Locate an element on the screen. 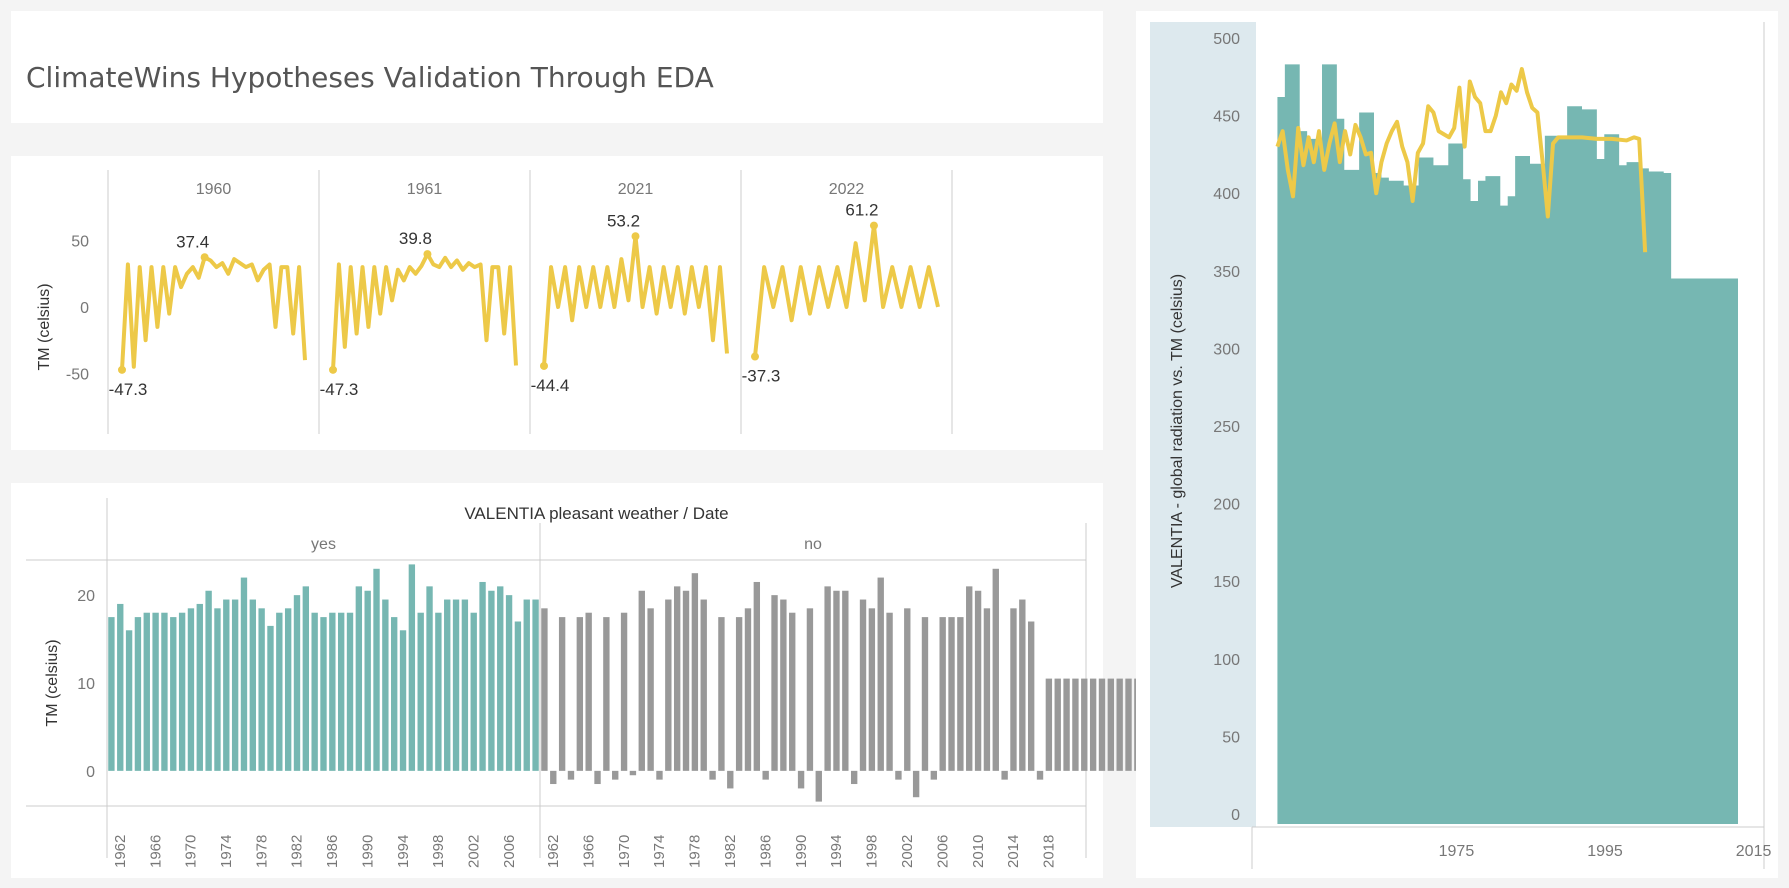  year-header-label: 1960 is located at coordinates (214, 189).